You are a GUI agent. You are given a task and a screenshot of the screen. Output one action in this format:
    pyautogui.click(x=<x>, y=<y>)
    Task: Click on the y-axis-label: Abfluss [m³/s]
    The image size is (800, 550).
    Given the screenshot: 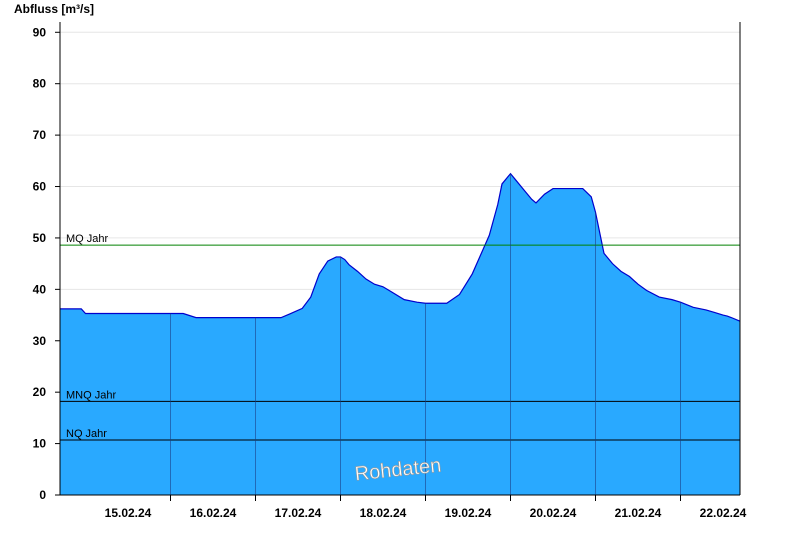 What is the action you would take?
    pyautogui.click(x=54, y=9)
    